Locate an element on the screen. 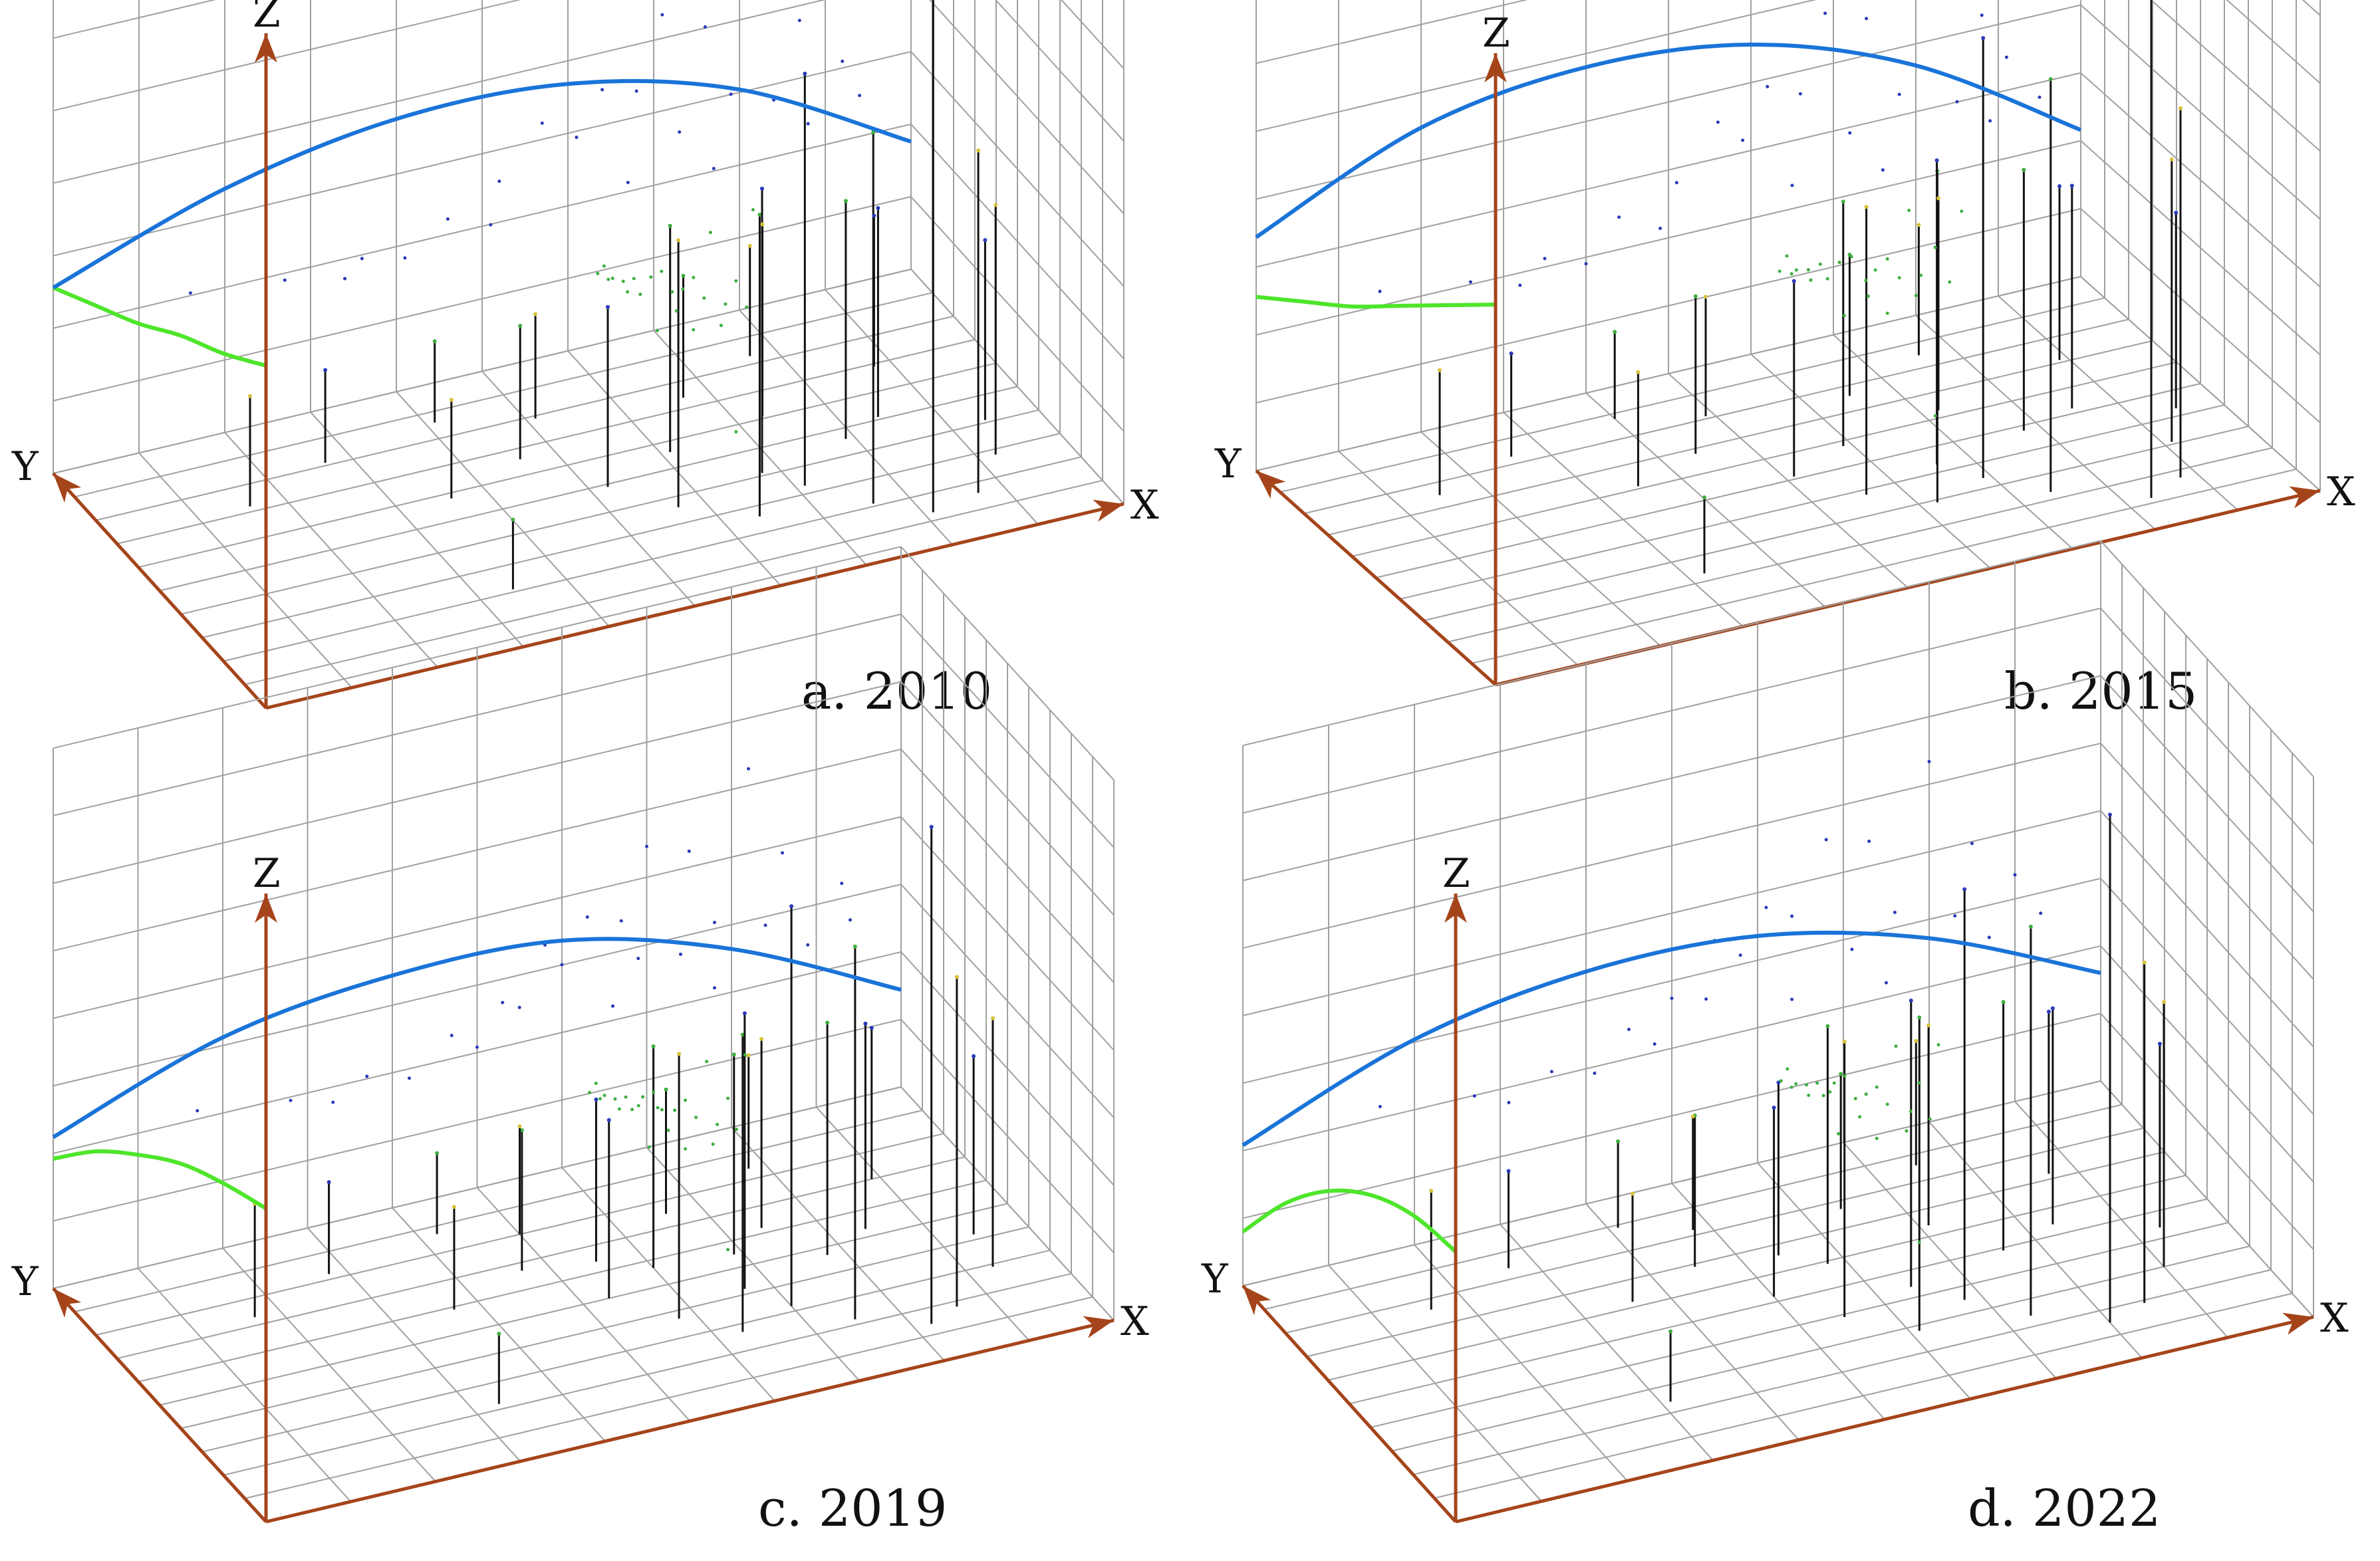  data-stems is located at coordinates (595, 1085).